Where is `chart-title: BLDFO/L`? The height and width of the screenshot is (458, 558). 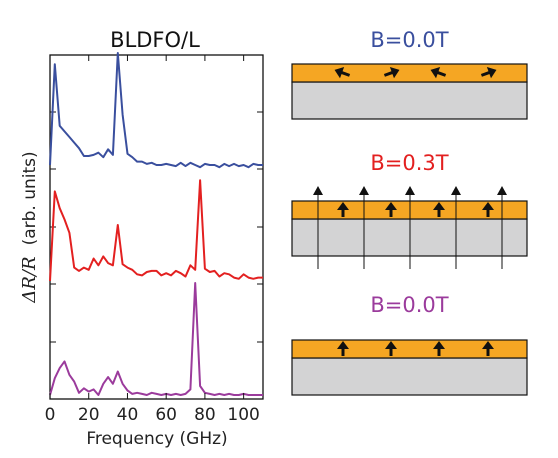 chart-title: BLDFO/L is located at coordinates (155, 40).